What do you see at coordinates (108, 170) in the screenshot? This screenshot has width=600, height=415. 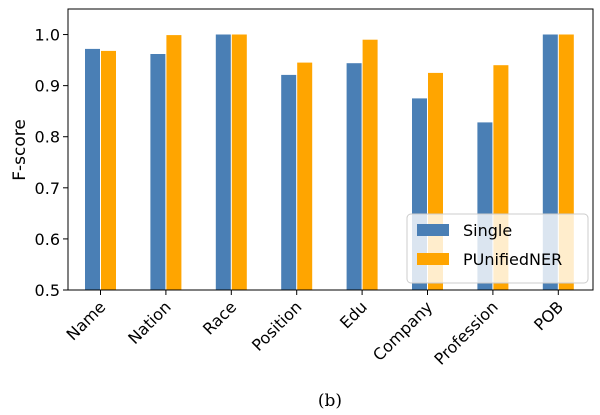 I see `bar-punifiedner-name` at bounding box center [108, 170].